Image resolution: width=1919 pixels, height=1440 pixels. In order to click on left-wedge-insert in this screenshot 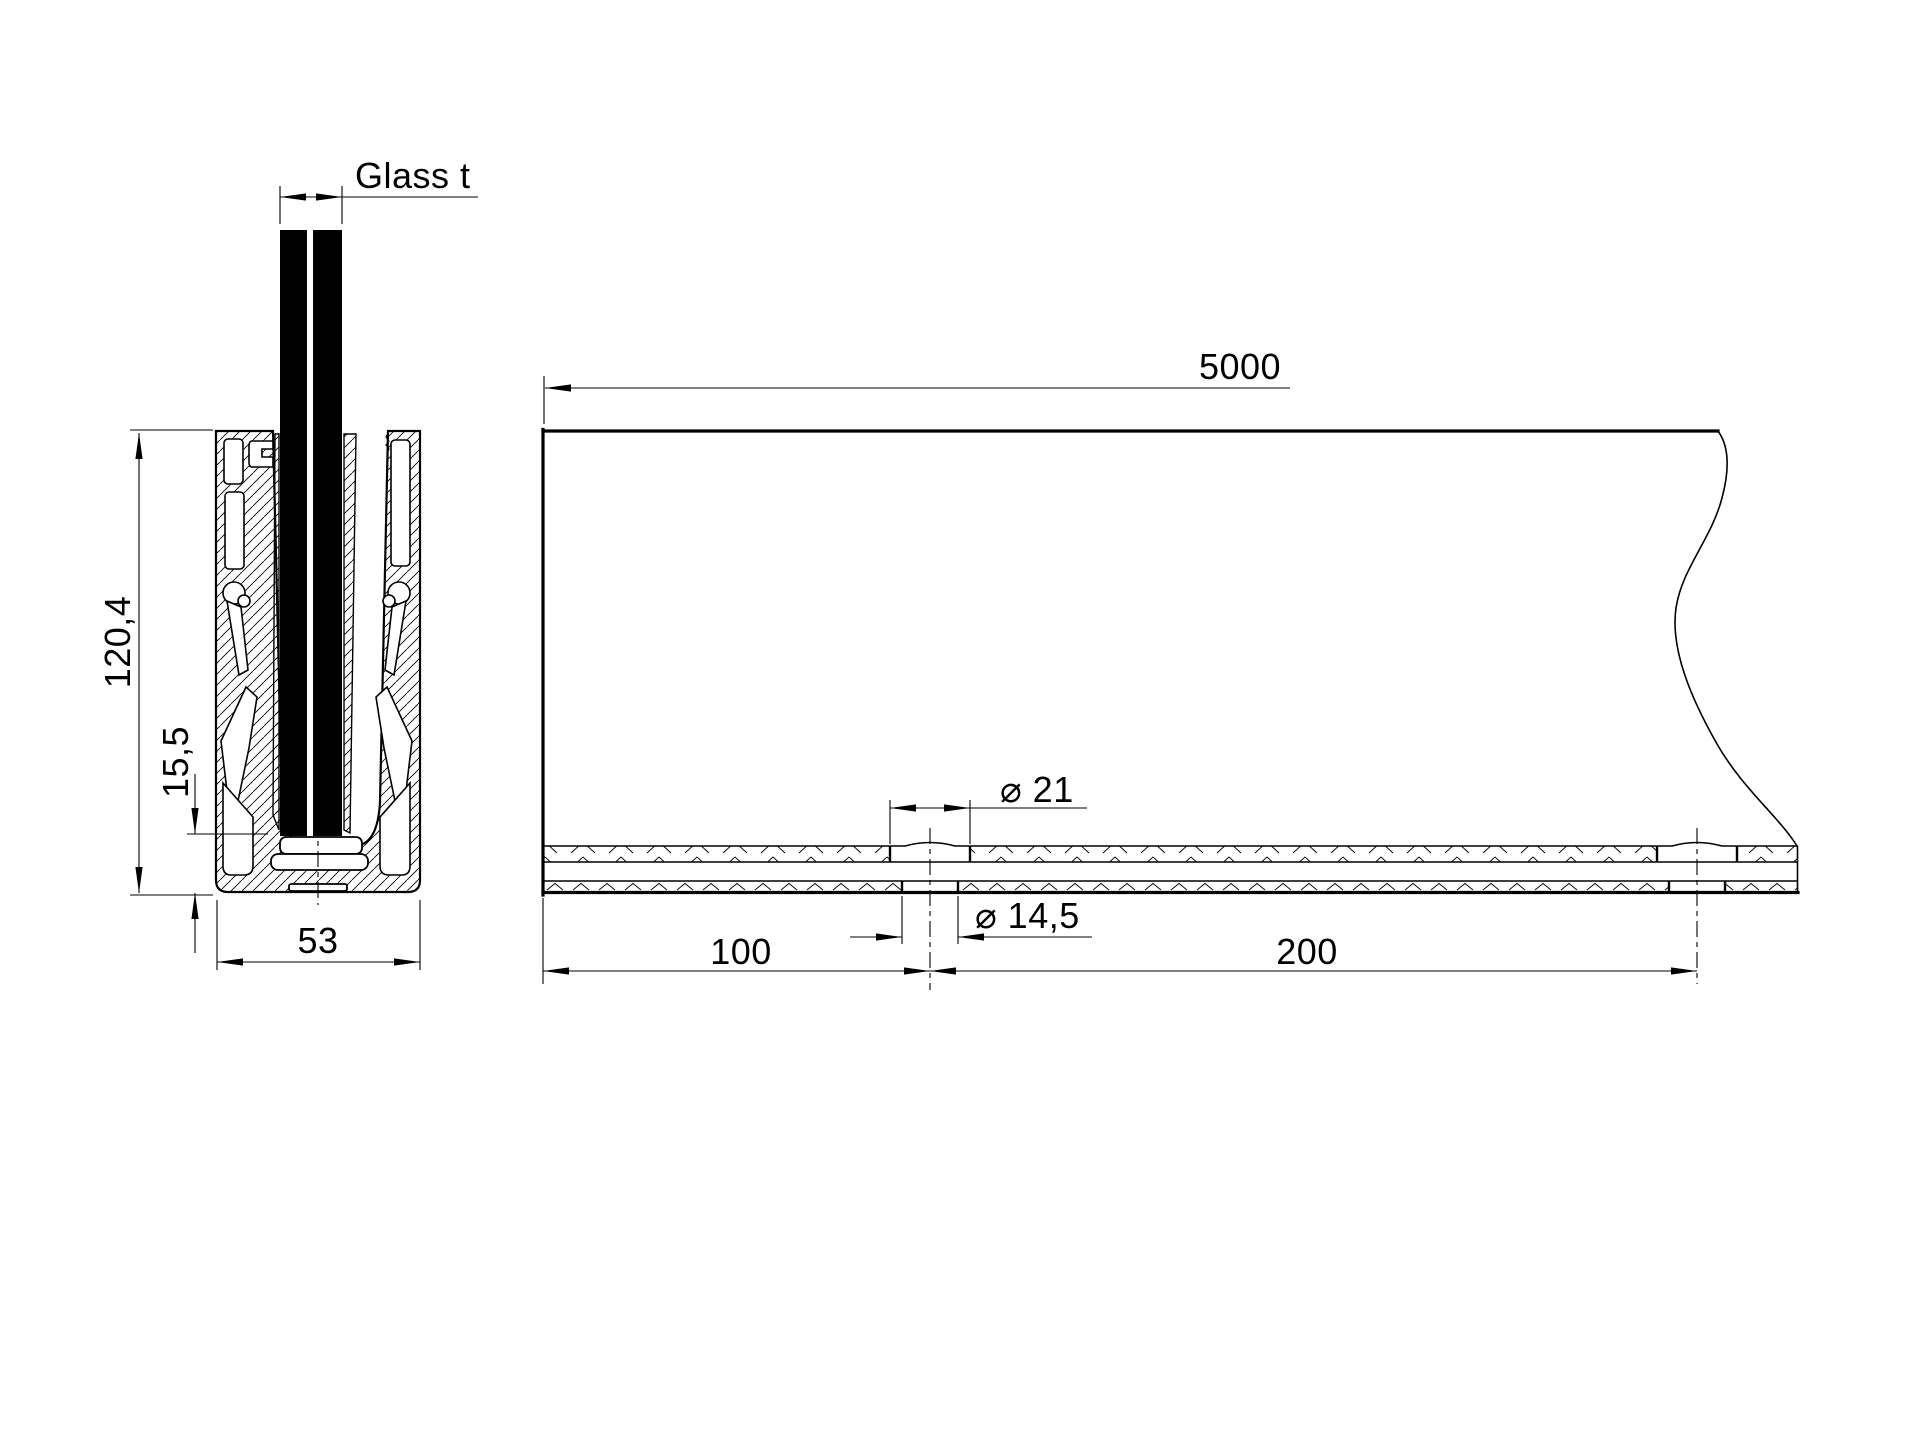, I will do `click(276, 632)`.